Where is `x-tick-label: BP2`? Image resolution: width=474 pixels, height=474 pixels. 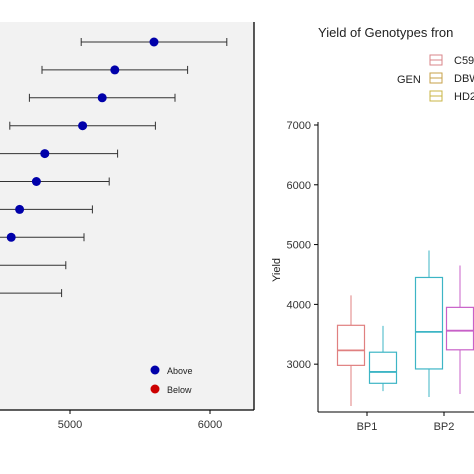
x-tick-label: BP2 is located at coordinates (444, 427).